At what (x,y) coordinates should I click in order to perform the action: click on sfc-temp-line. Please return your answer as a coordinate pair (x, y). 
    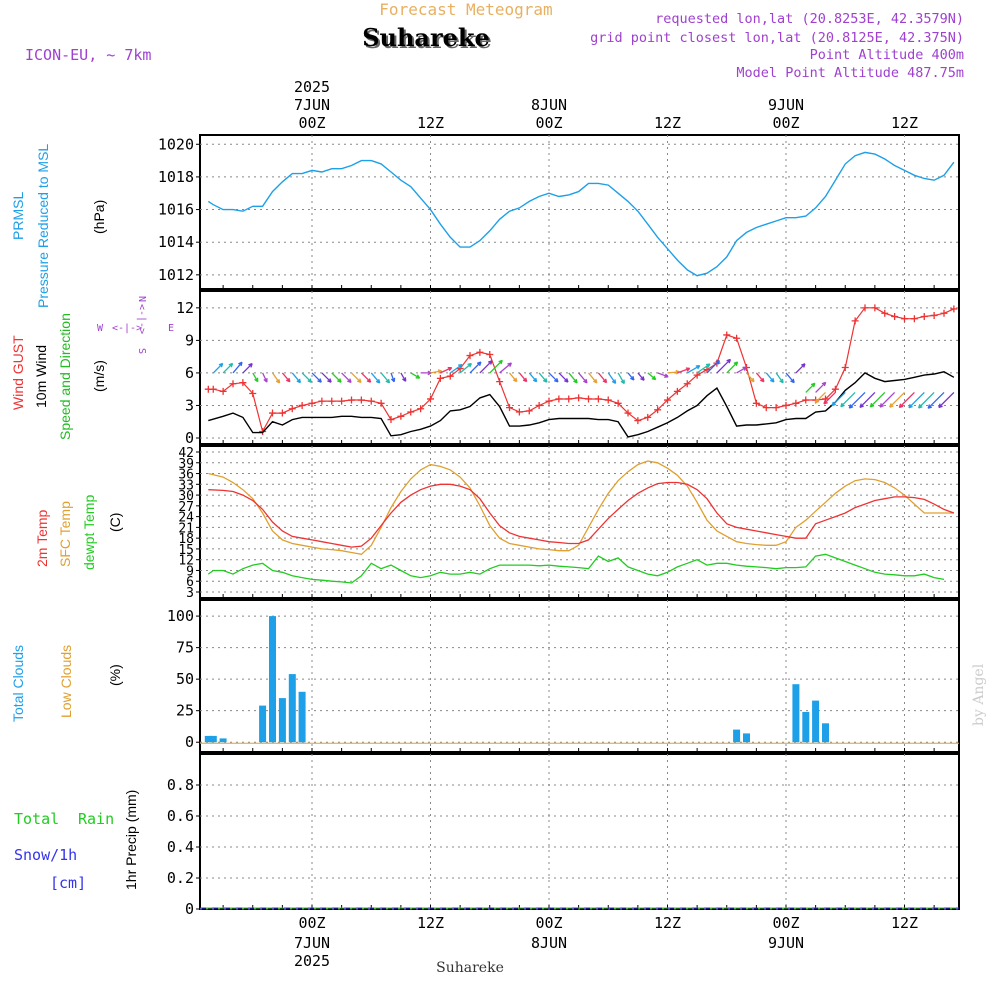
    Looking at the image, I should click on (581, 507).